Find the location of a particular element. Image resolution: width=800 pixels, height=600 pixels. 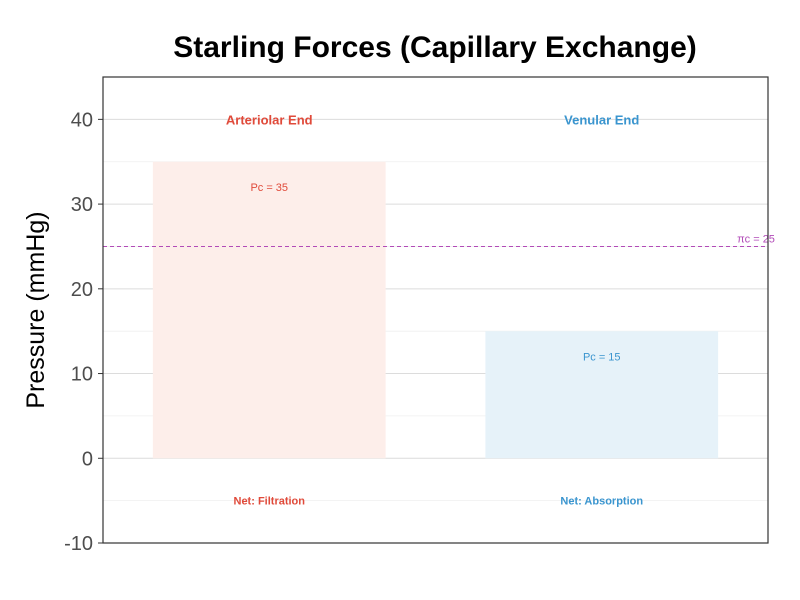

net-label: Net: Filtration is located at coordinates (270, 502).